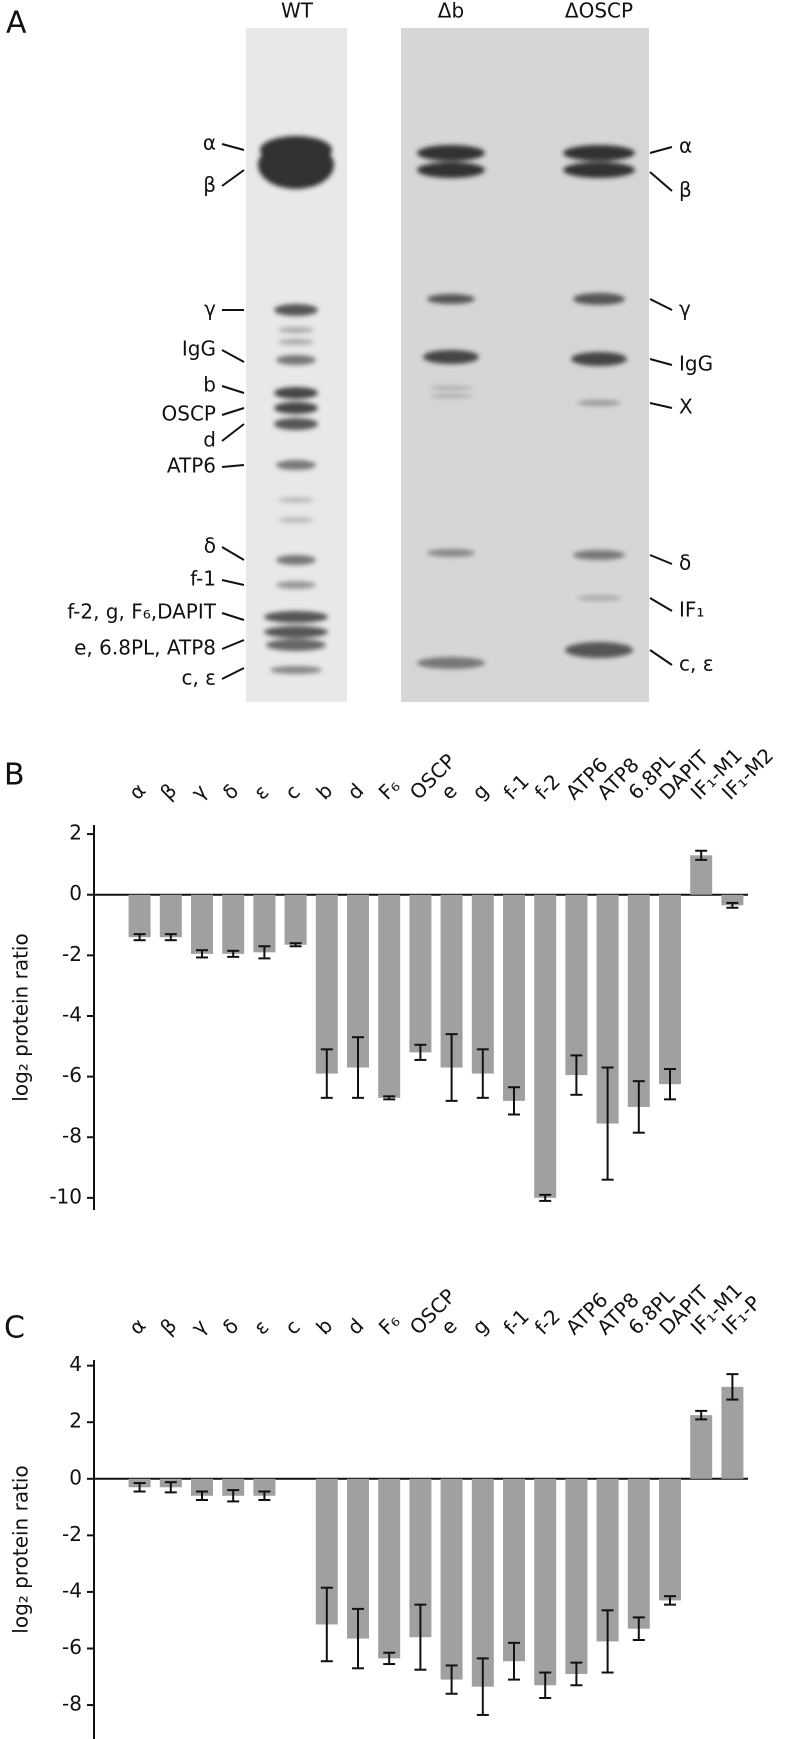 Image resolution: width=793 pixels, height=1739 pixels. What do you see at coordinates (515, 1321) in the screenshot?
I see `x-tick-label: f-1` at bounding box center [515, 1321].